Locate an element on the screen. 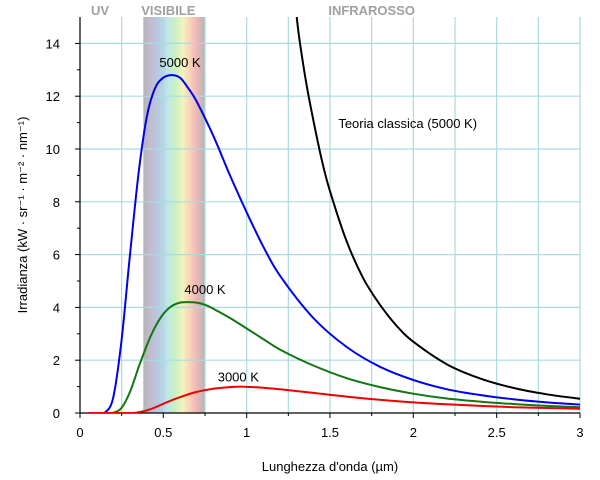  y-tick-label: 0 is located at coordinates (56, 413).